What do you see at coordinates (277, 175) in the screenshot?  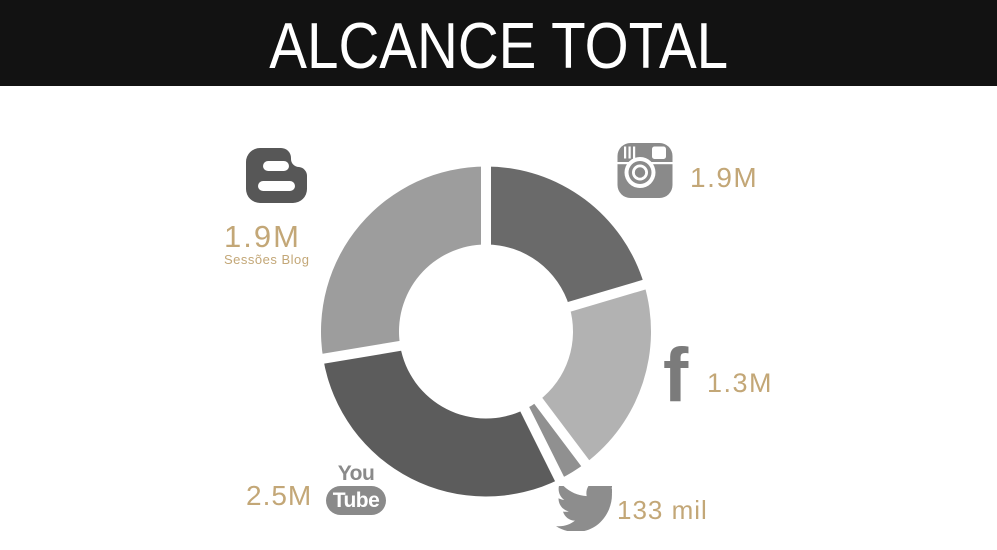 I see `blogger-icon` at bounding box center [277, 175].